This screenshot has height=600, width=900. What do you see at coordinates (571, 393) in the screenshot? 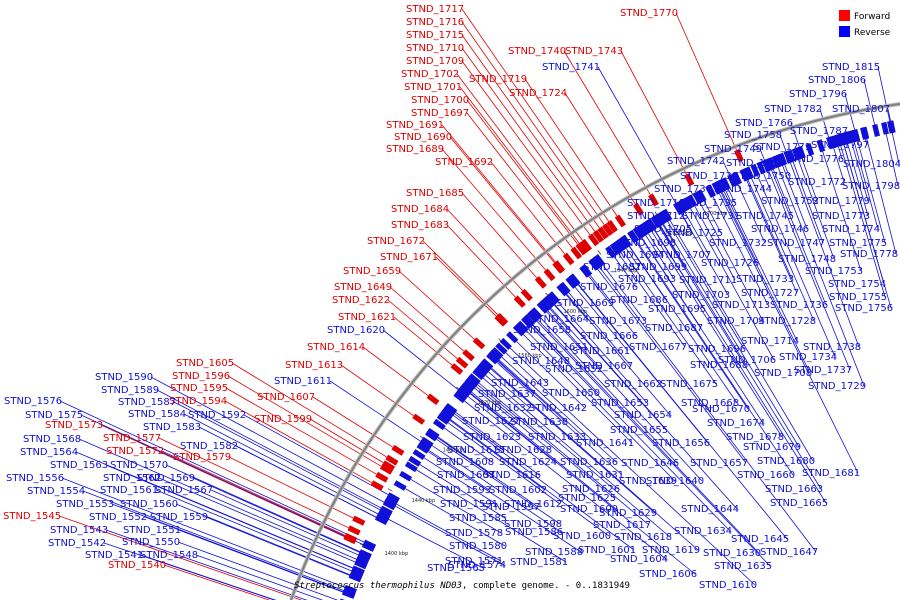
I see `reverse-gene-label: STND_1650` at bounding box center [571, 393].